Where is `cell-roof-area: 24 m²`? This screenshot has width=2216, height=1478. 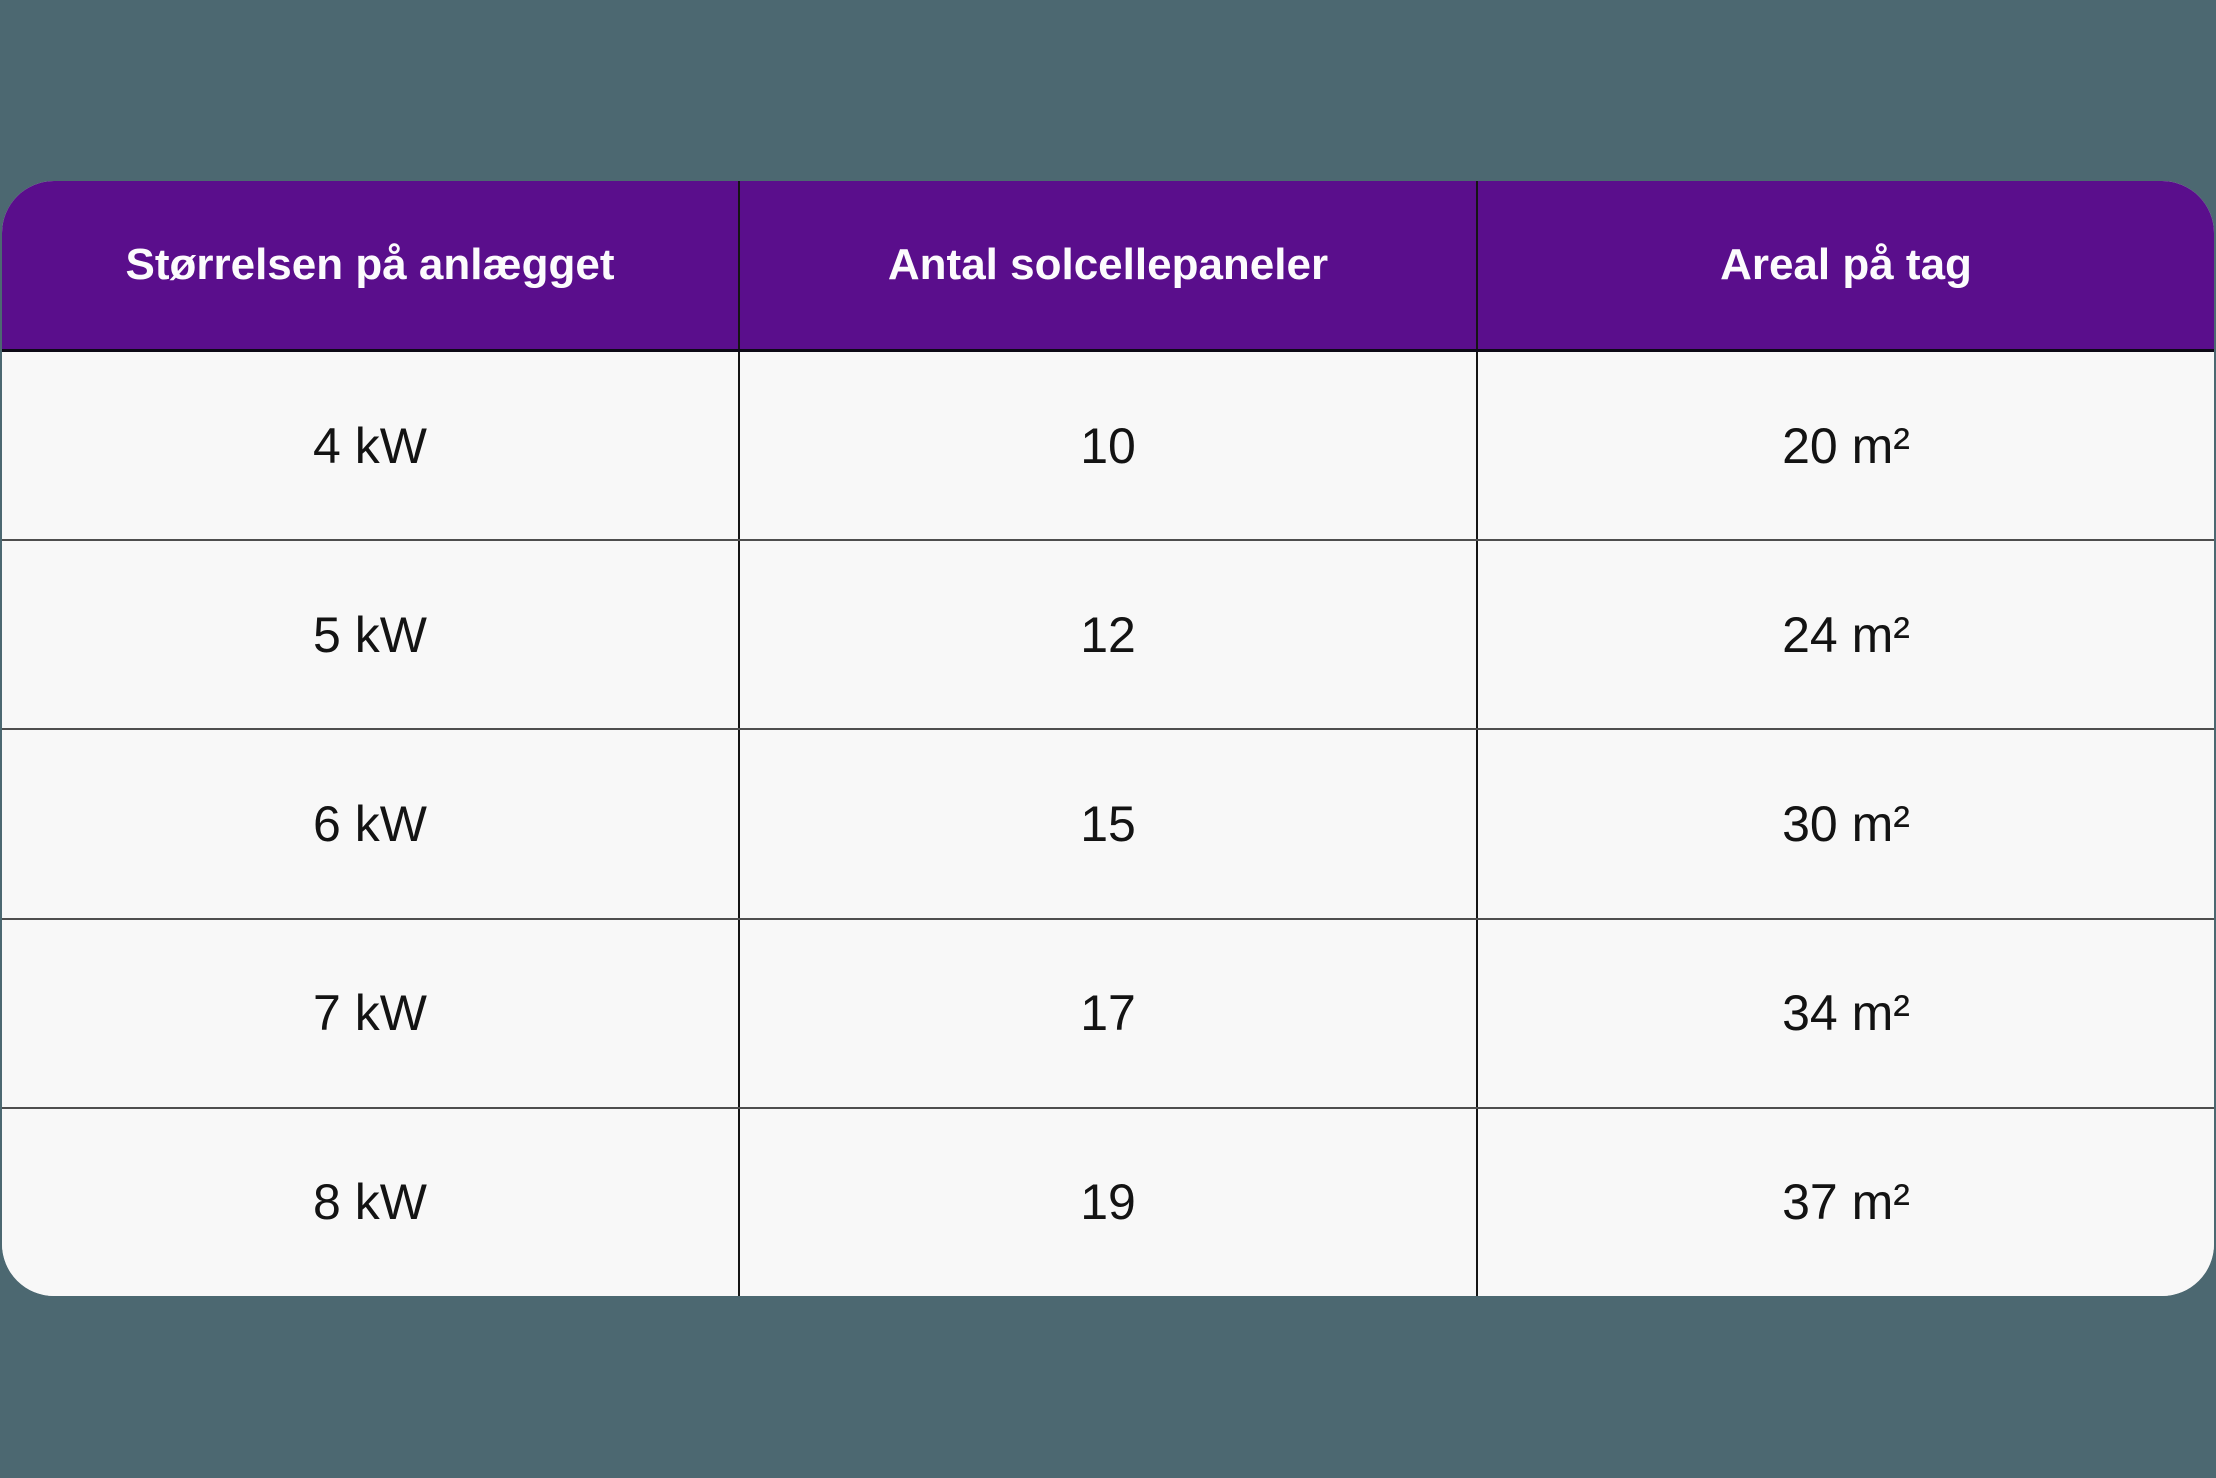 cell-roof-area: 24 m² is located at coordinates (1845, 635).